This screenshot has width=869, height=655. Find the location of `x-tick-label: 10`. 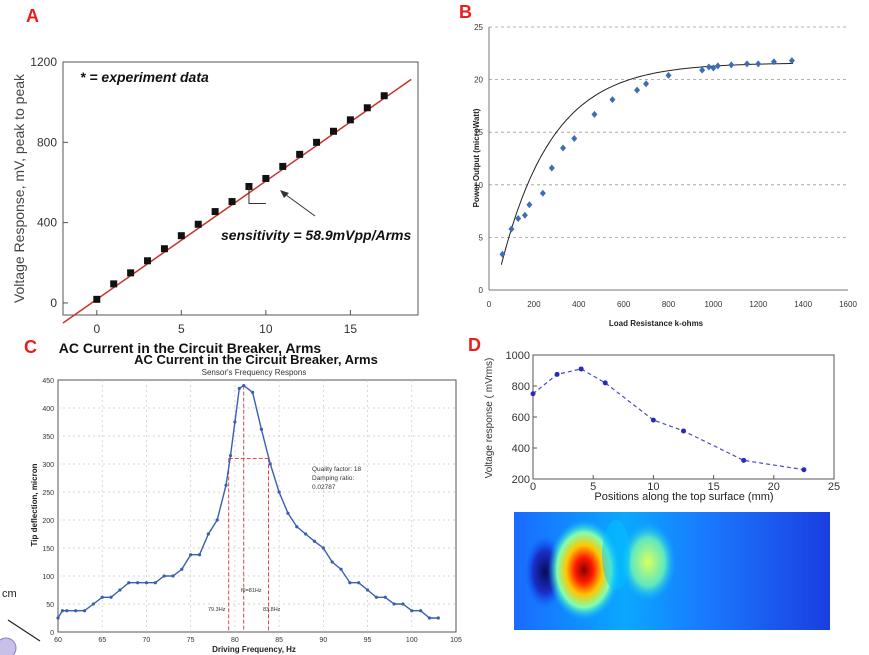

x-tick-label: 10 is located at coordinates (266, 329).